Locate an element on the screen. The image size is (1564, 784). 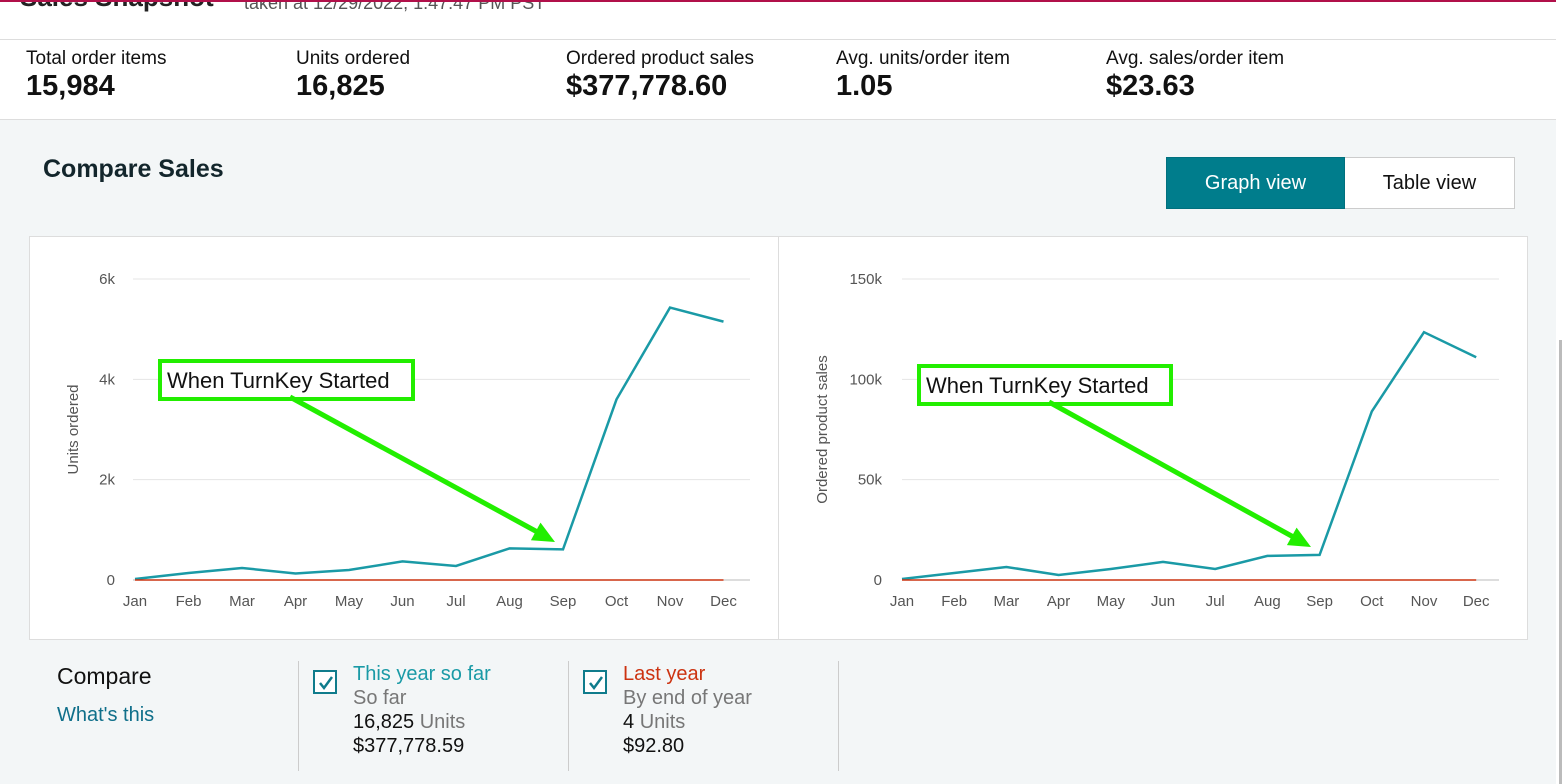
y-tick-label: 6k is located at coordinates (107, 279).